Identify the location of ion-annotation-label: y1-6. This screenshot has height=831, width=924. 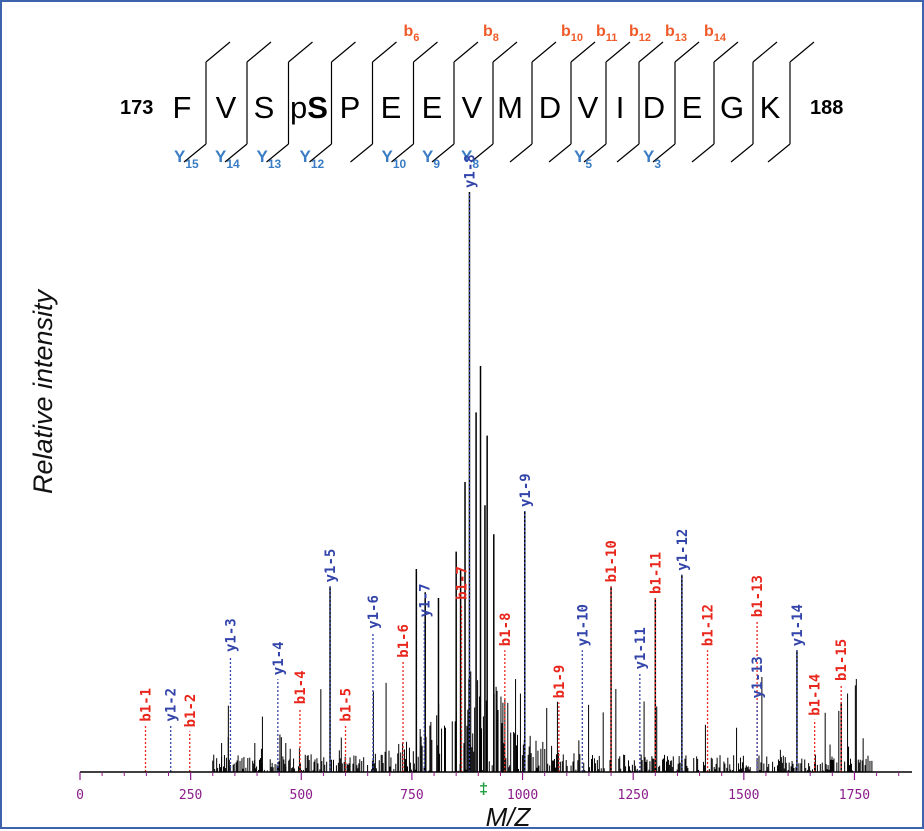
(374, 612).